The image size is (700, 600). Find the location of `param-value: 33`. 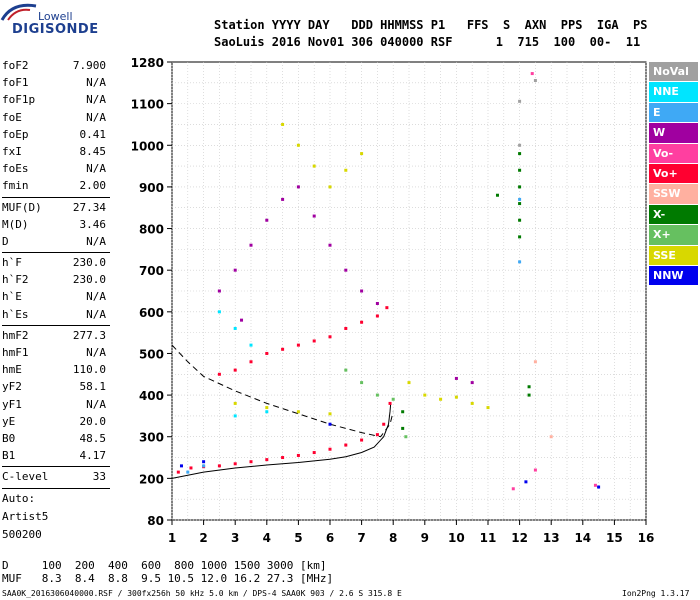

param-value: 33 is located at coordinates (99, 477).